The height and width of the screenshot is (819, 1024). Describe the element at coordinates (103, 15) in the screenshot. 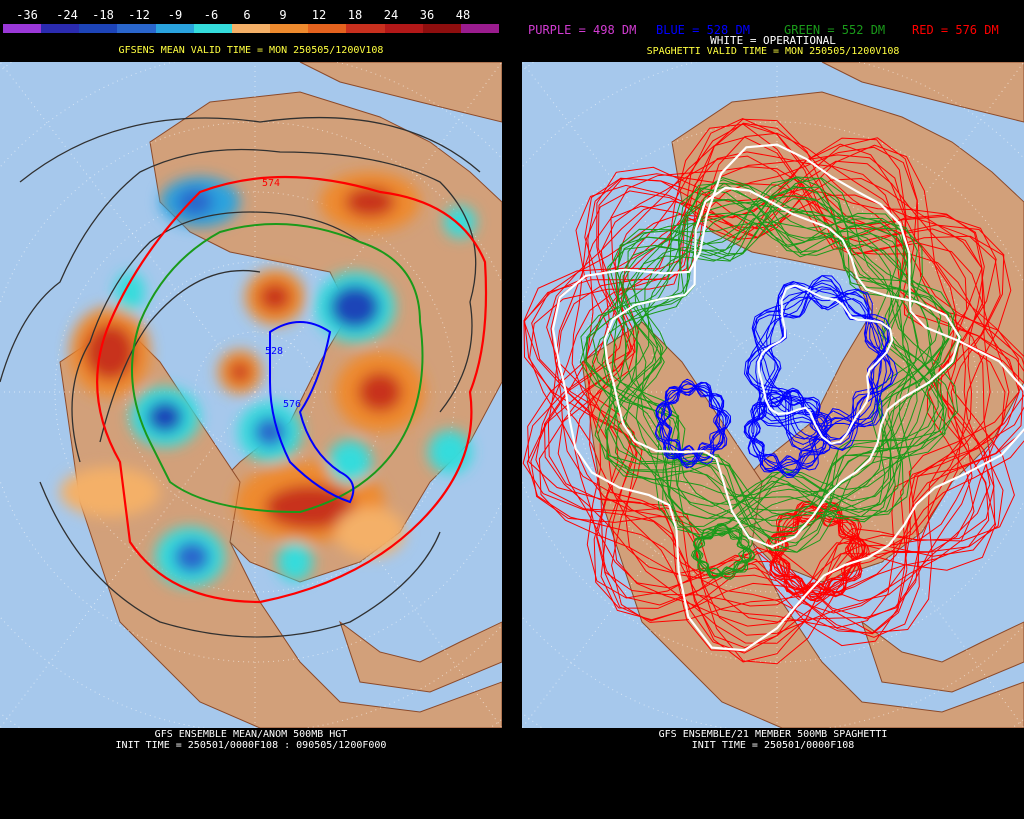

I see `colorbar-label: -18` at that location.